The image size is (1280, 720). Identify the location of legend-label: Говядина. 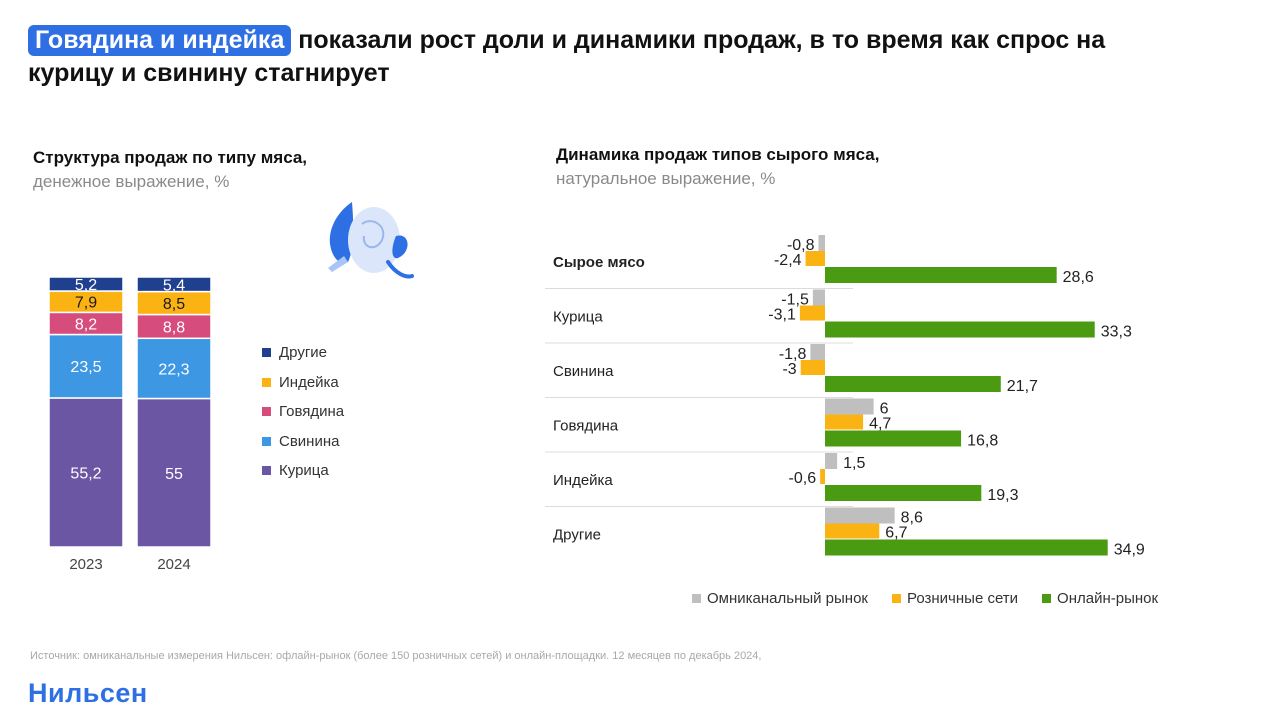
(312, 412).